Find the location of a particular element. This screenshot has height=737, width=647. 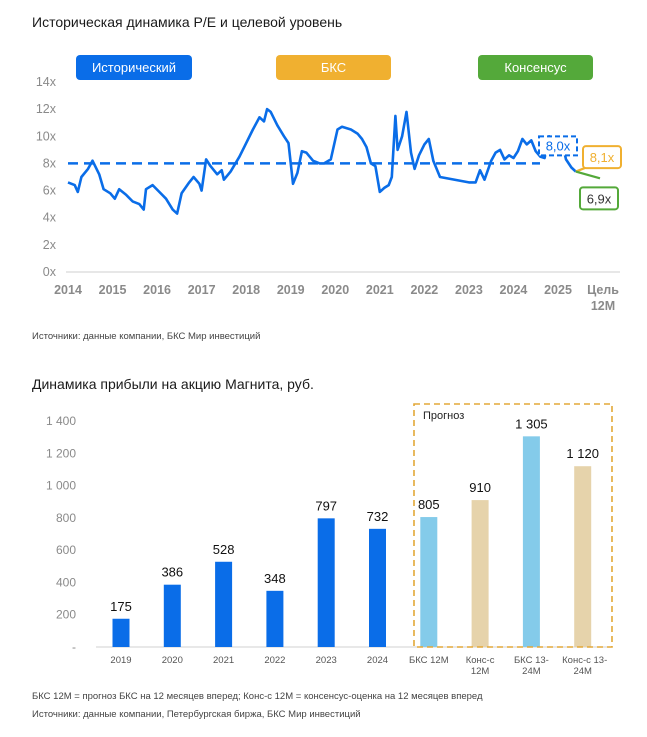

historical-pe-series is located at coordinates (322, 161).